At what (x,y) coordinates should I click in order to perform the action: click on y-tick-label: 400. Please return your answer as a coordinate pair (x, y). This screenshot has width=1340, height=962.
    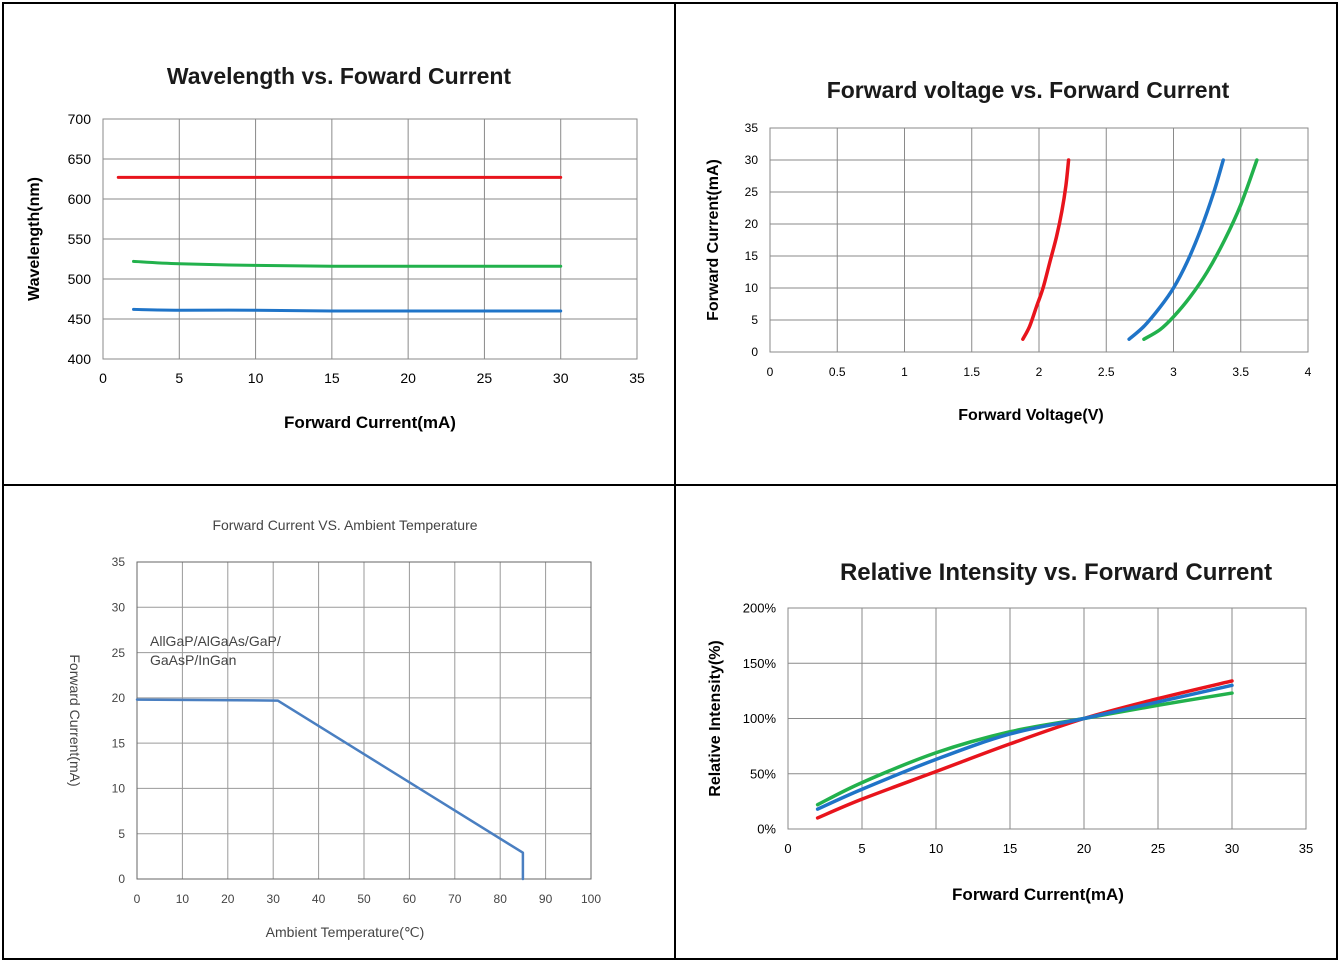
    Looking at the image, I should click on (80, 359).